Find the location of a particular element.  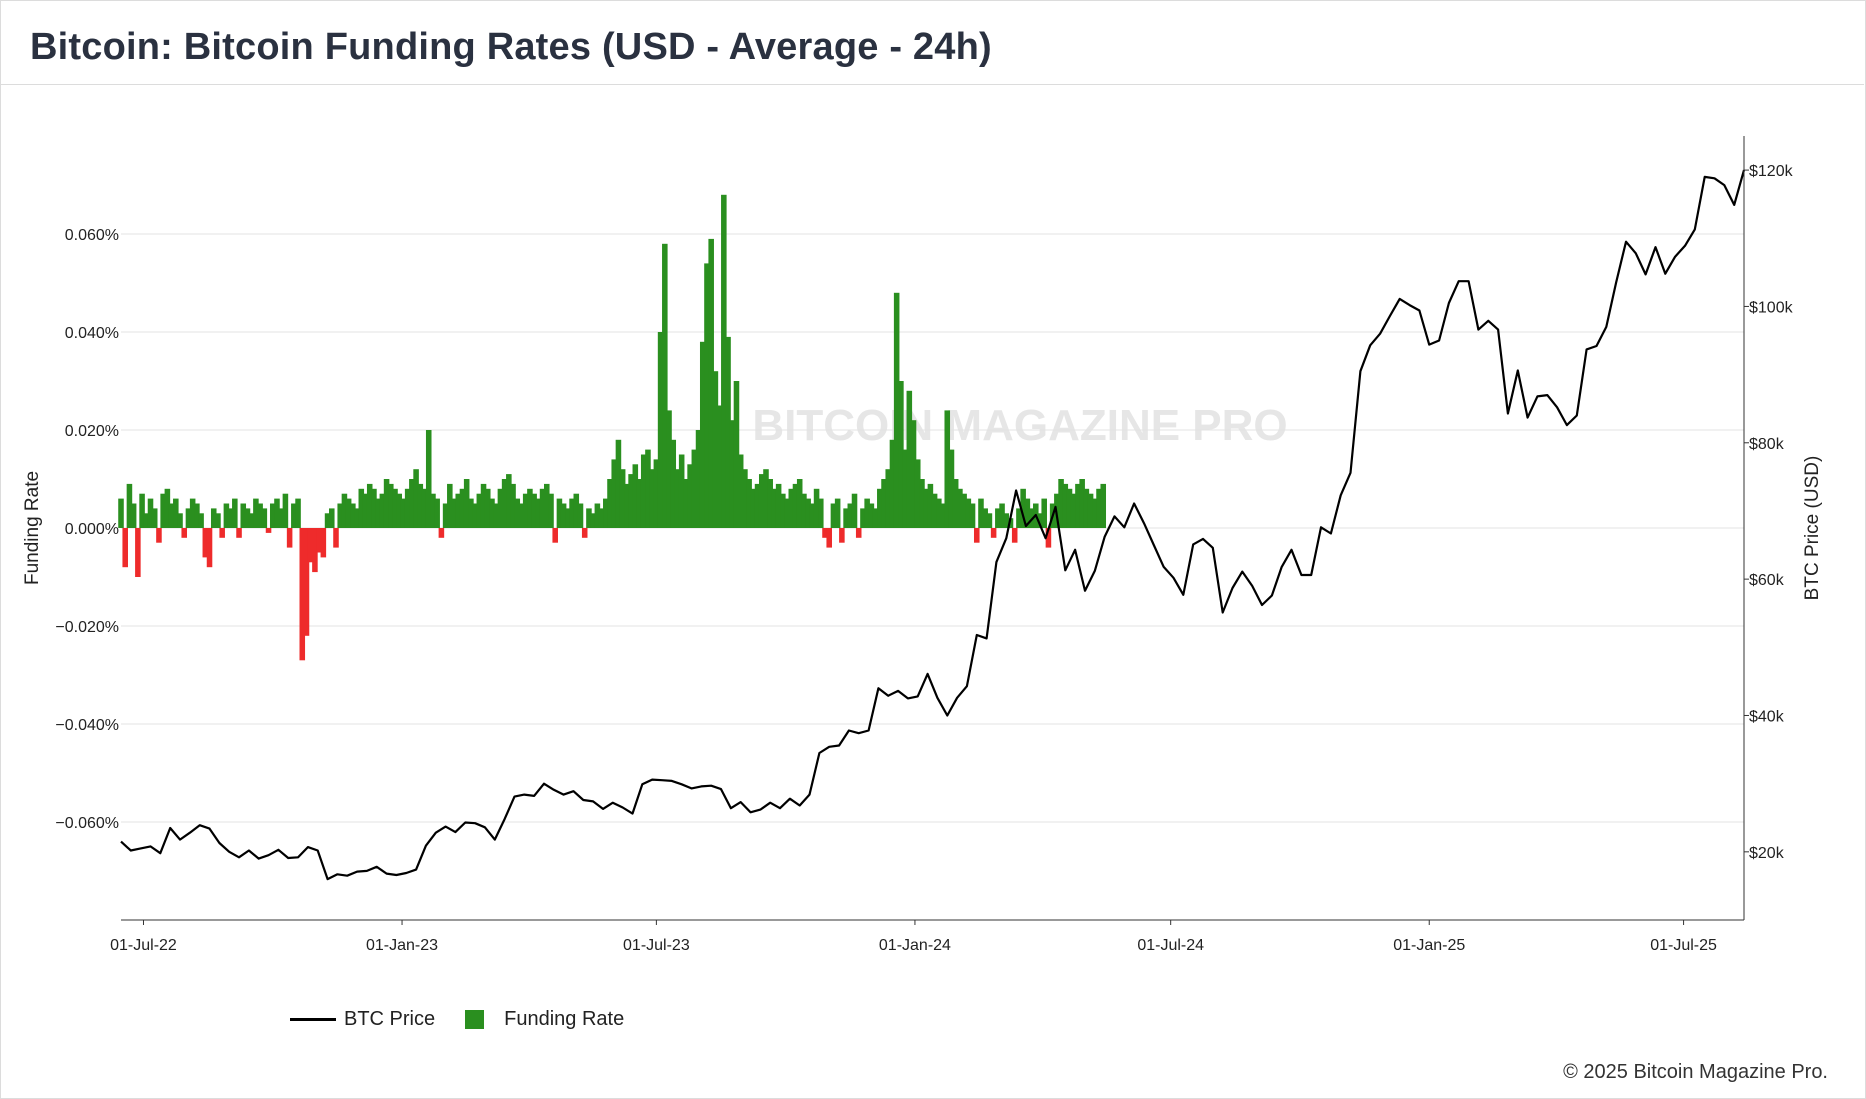

right-tick-label: $100k is located at coordinates (1771, 307).